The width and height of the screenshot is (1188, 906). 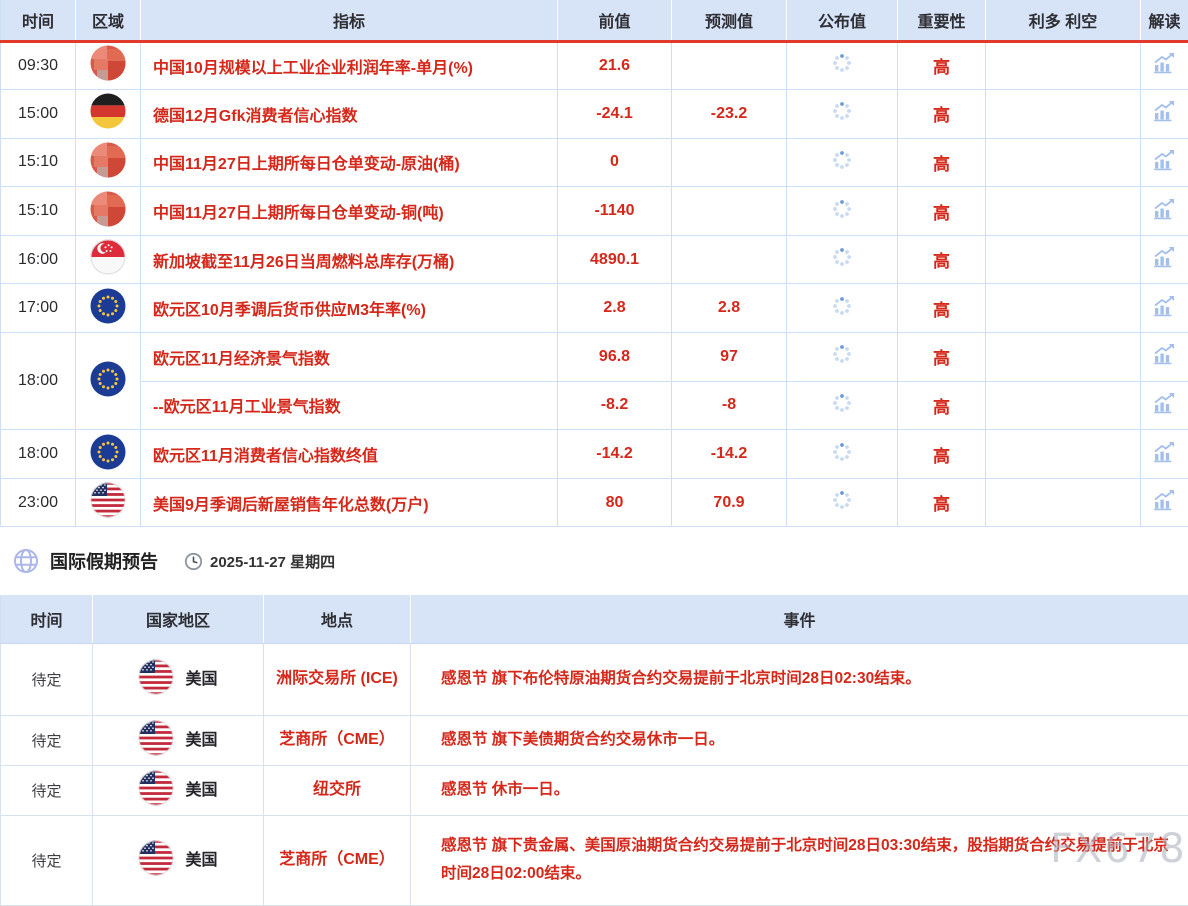 I want to click on col-header-forecast: 预测值, so click(x=729, y=20).